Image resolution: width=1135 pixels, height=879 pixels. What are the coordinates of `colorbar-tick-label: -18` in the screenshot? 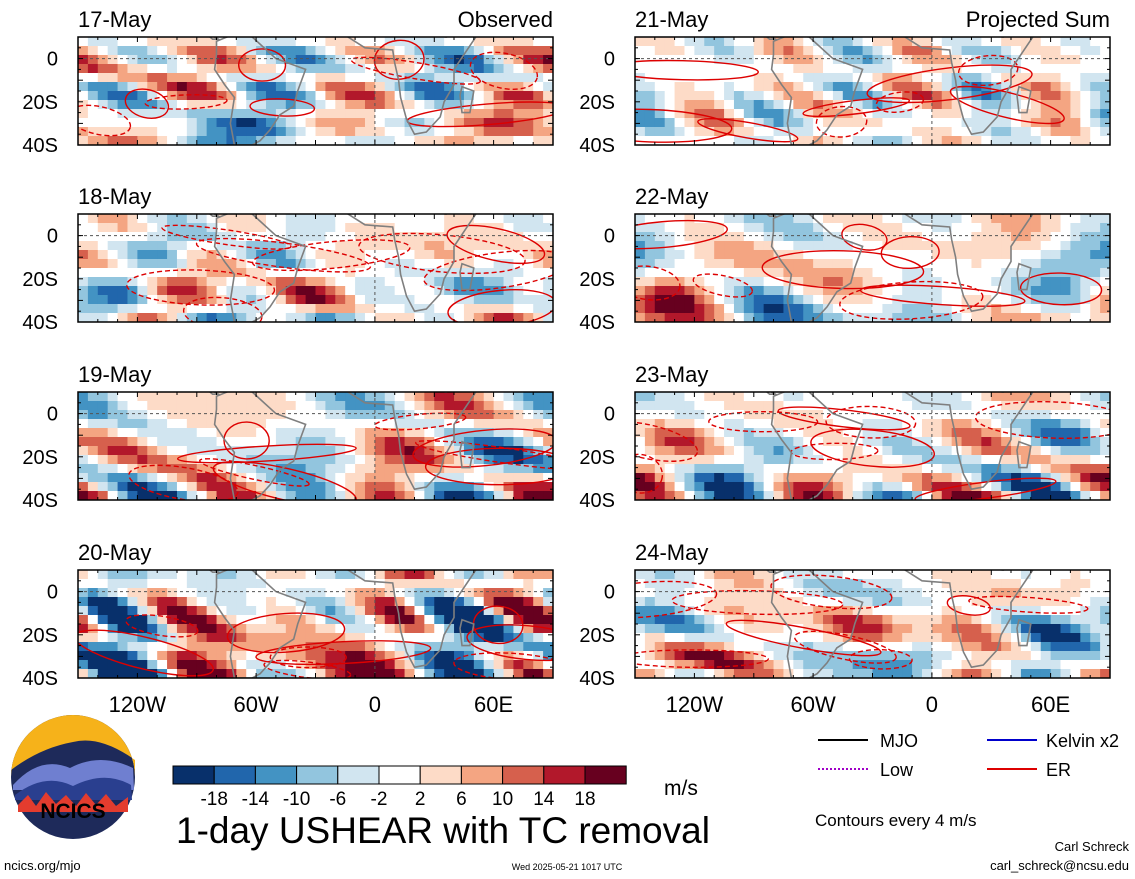 It's located at (213, 799).